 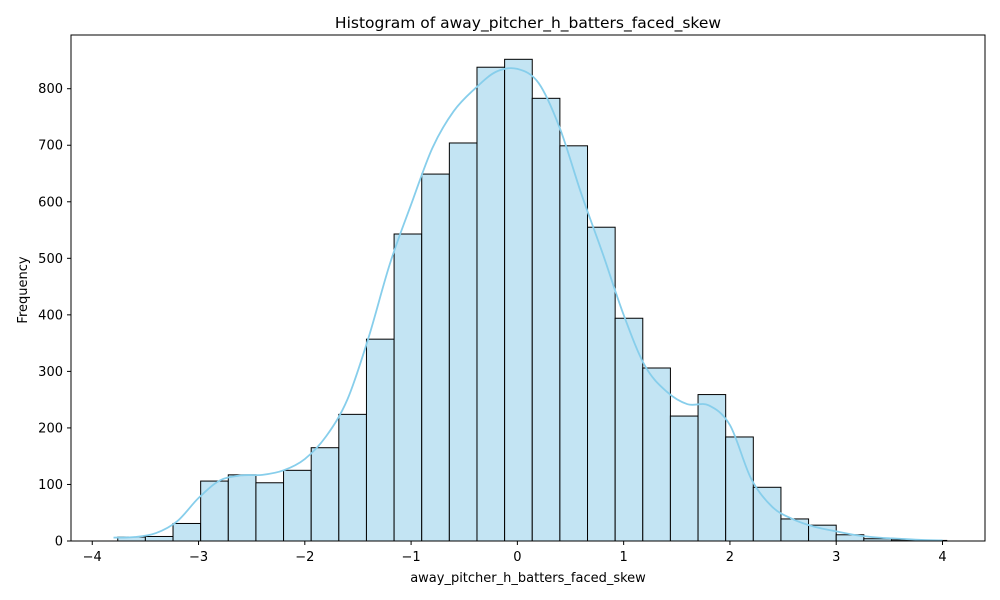 I want to click on x-tick-label: −2, so click(x=304, y=557).